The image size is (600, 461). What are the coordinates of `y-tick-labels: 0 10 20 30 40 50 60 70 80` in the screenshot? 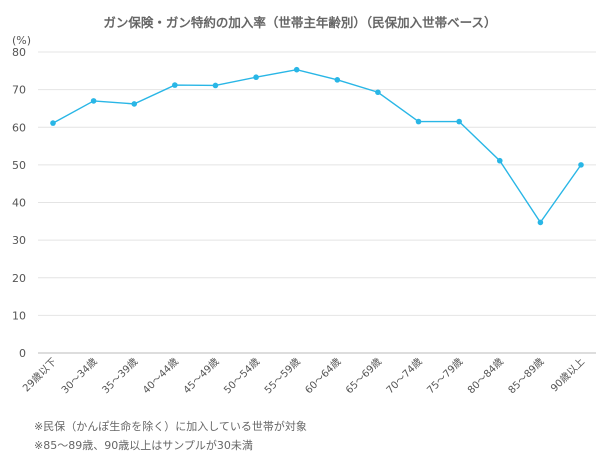 It's located at (19, 203).